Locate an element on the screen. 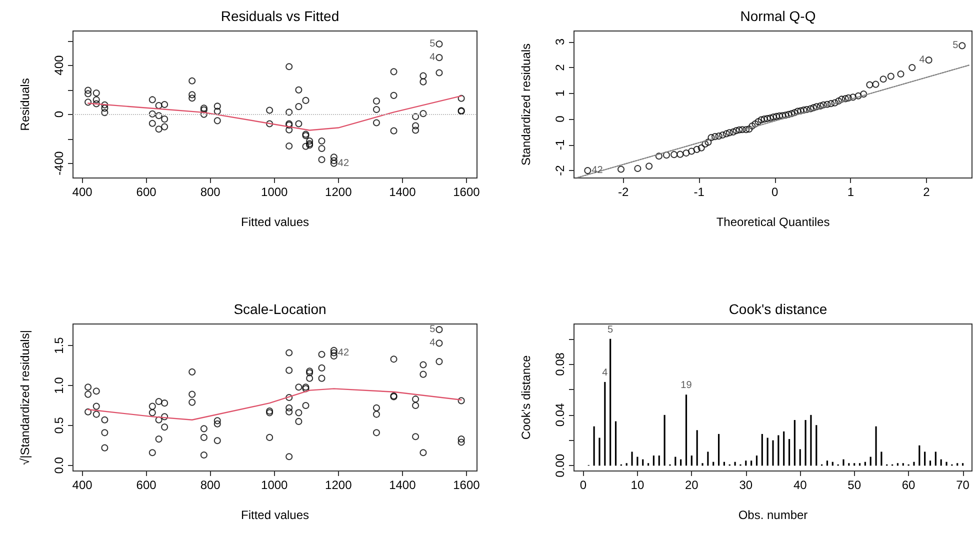 The height and width of the screenshot is (535, 974). x-tick-label: -1 is located at coordinates (699, 192).